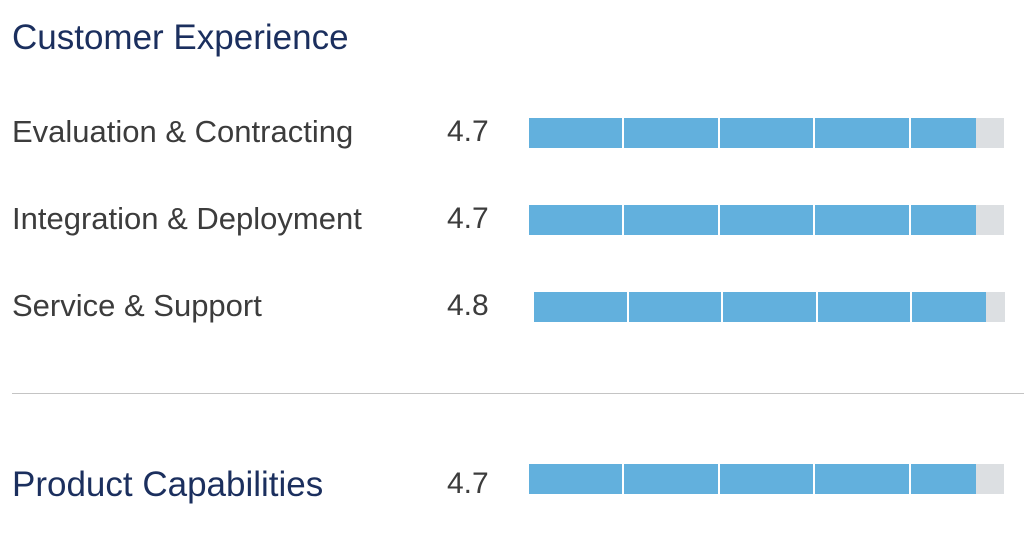 The height and width of the screenshot is (534, 1024). I want to click on customer-experience-title: Customer Experience, so click(180, 37).